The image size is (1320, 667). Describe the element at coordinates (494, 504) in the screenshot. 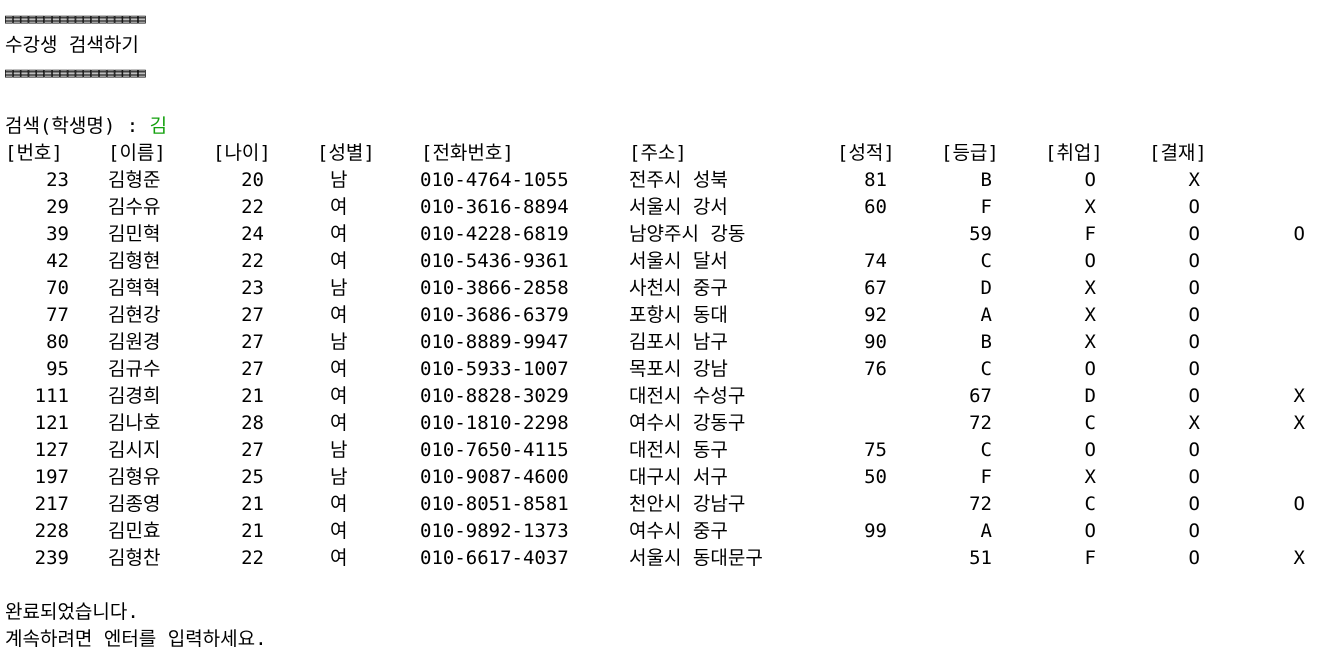

I see `cell-phone: 010-8051-8581` at that location.